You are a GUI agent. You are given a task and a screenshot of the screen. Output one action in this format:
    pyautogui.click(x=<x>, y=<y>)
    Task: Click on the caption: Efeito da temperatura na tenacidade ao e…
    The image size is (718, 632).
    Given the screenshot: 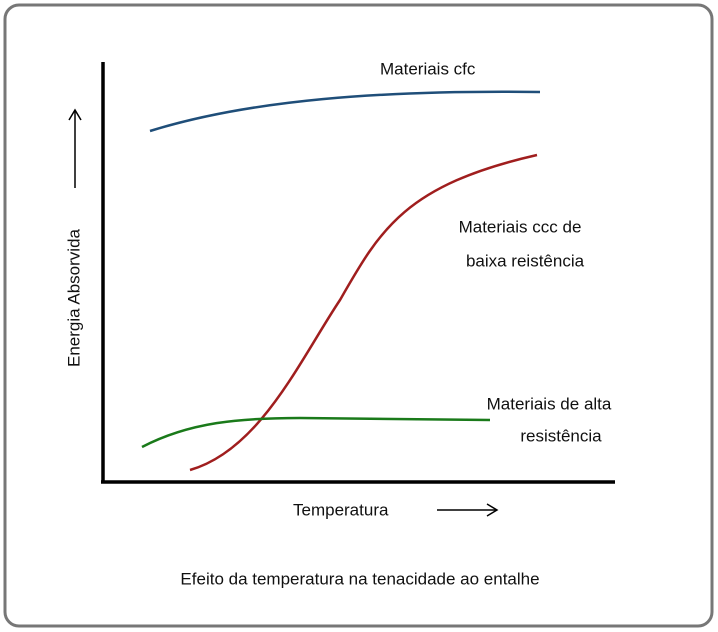 What is the action you would take?
    pyautogui.click(x=359, y=578)
    